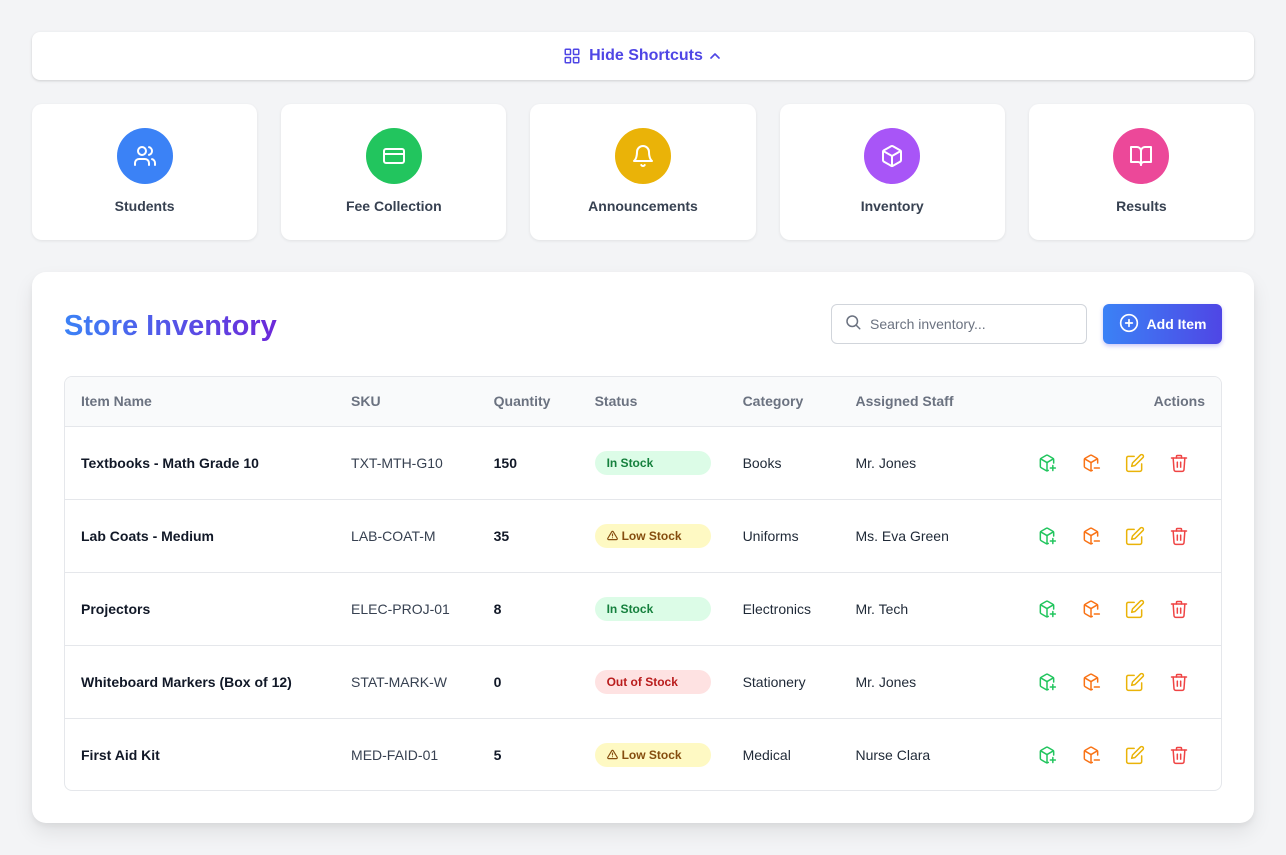 This screenshot has height=855, width=1286. Describe the element at coordinates (1141, 206) in the screenshot. I see `shortcut-label: Results` at that location.